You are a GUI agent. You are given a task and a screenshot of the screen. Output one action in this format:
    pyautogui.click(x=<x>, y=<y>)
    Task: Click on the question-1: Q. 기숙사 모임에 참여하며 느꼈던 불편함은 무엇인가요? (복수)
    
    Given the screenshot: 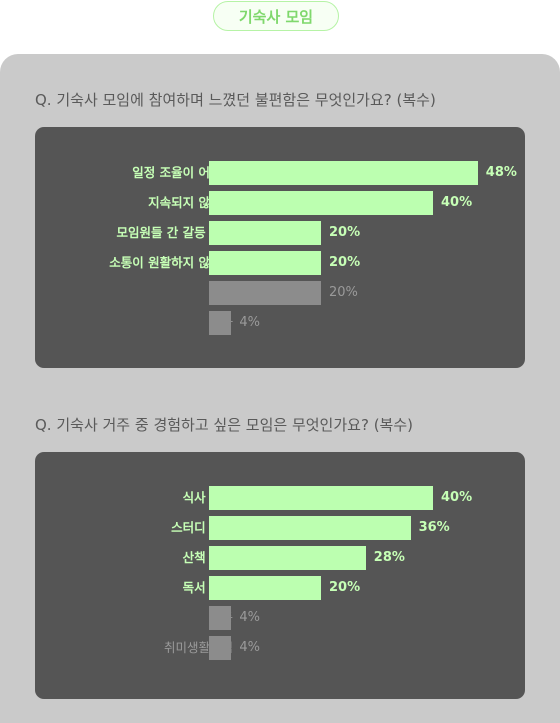 What is the action you would take?
    pyautogui.click(x=235, y=99)
    